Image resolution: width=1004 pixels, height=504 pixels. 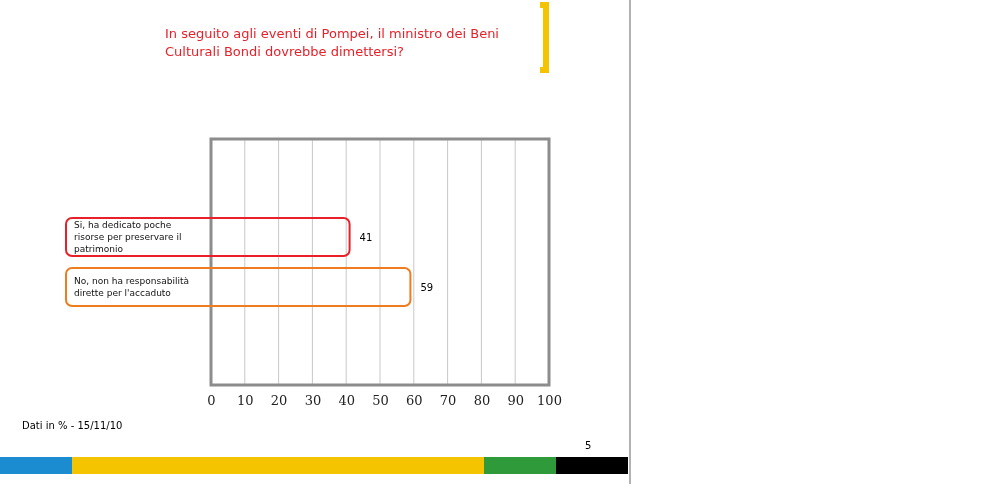 I want to click on y-tick-label: Si, ha dedicato poche risorse per preservare il patrimonio, so click(x=128, y=237).